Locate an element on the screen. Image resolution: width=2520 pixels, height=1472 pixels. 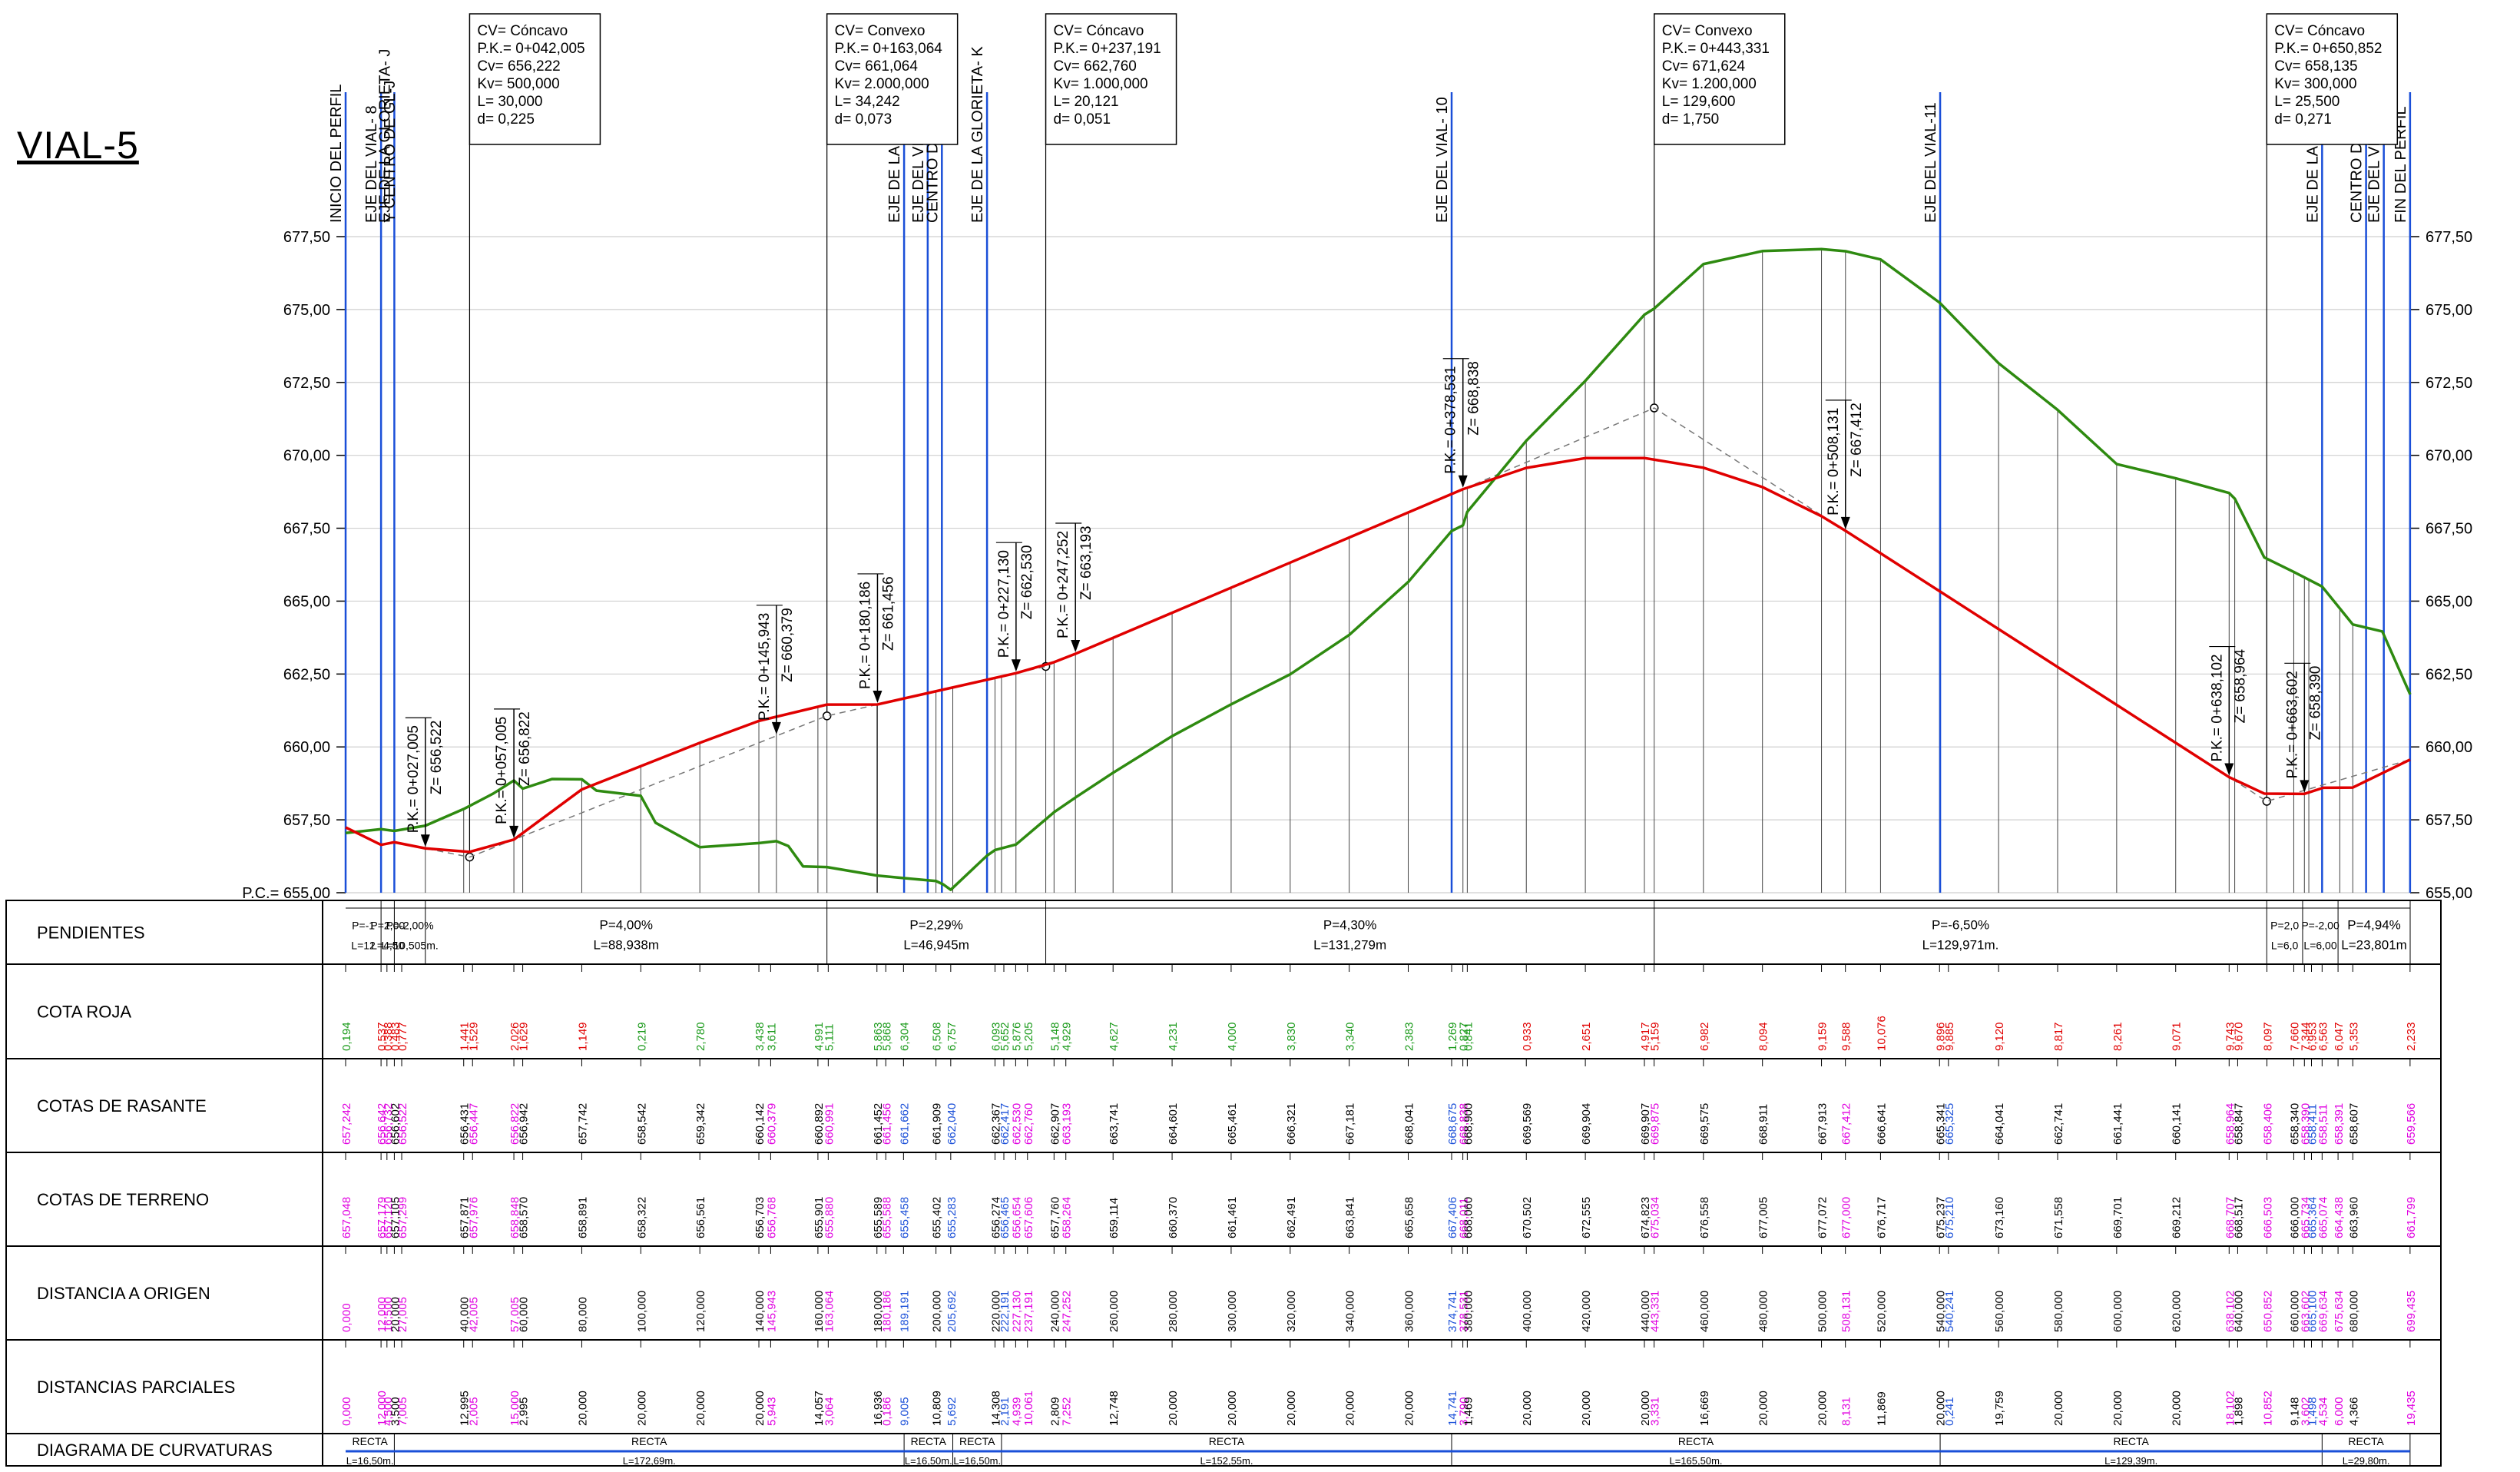
distancia-origen-value: 380,000 is located at coordinates (1469, 1311).